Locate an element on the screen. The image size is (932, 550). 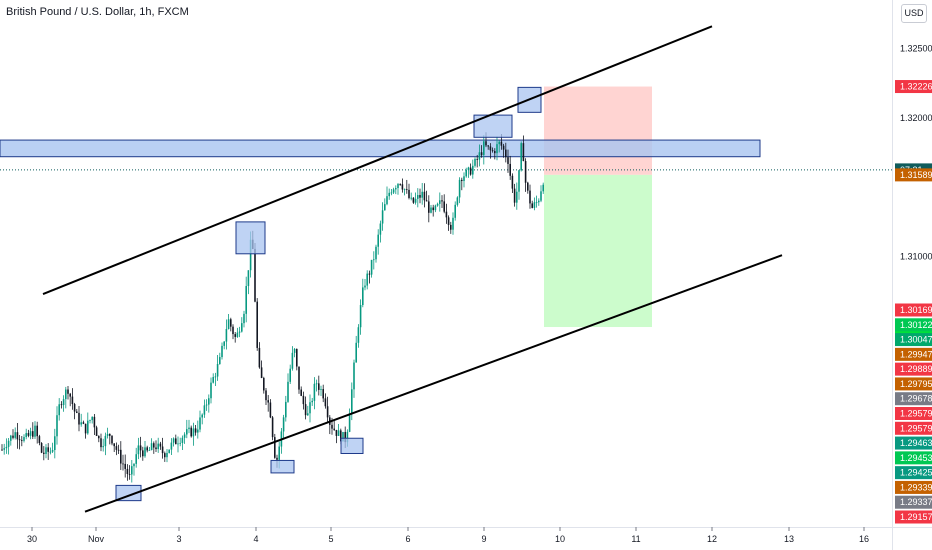
x-tick-label: 10 is located at coordinates (560, 539).